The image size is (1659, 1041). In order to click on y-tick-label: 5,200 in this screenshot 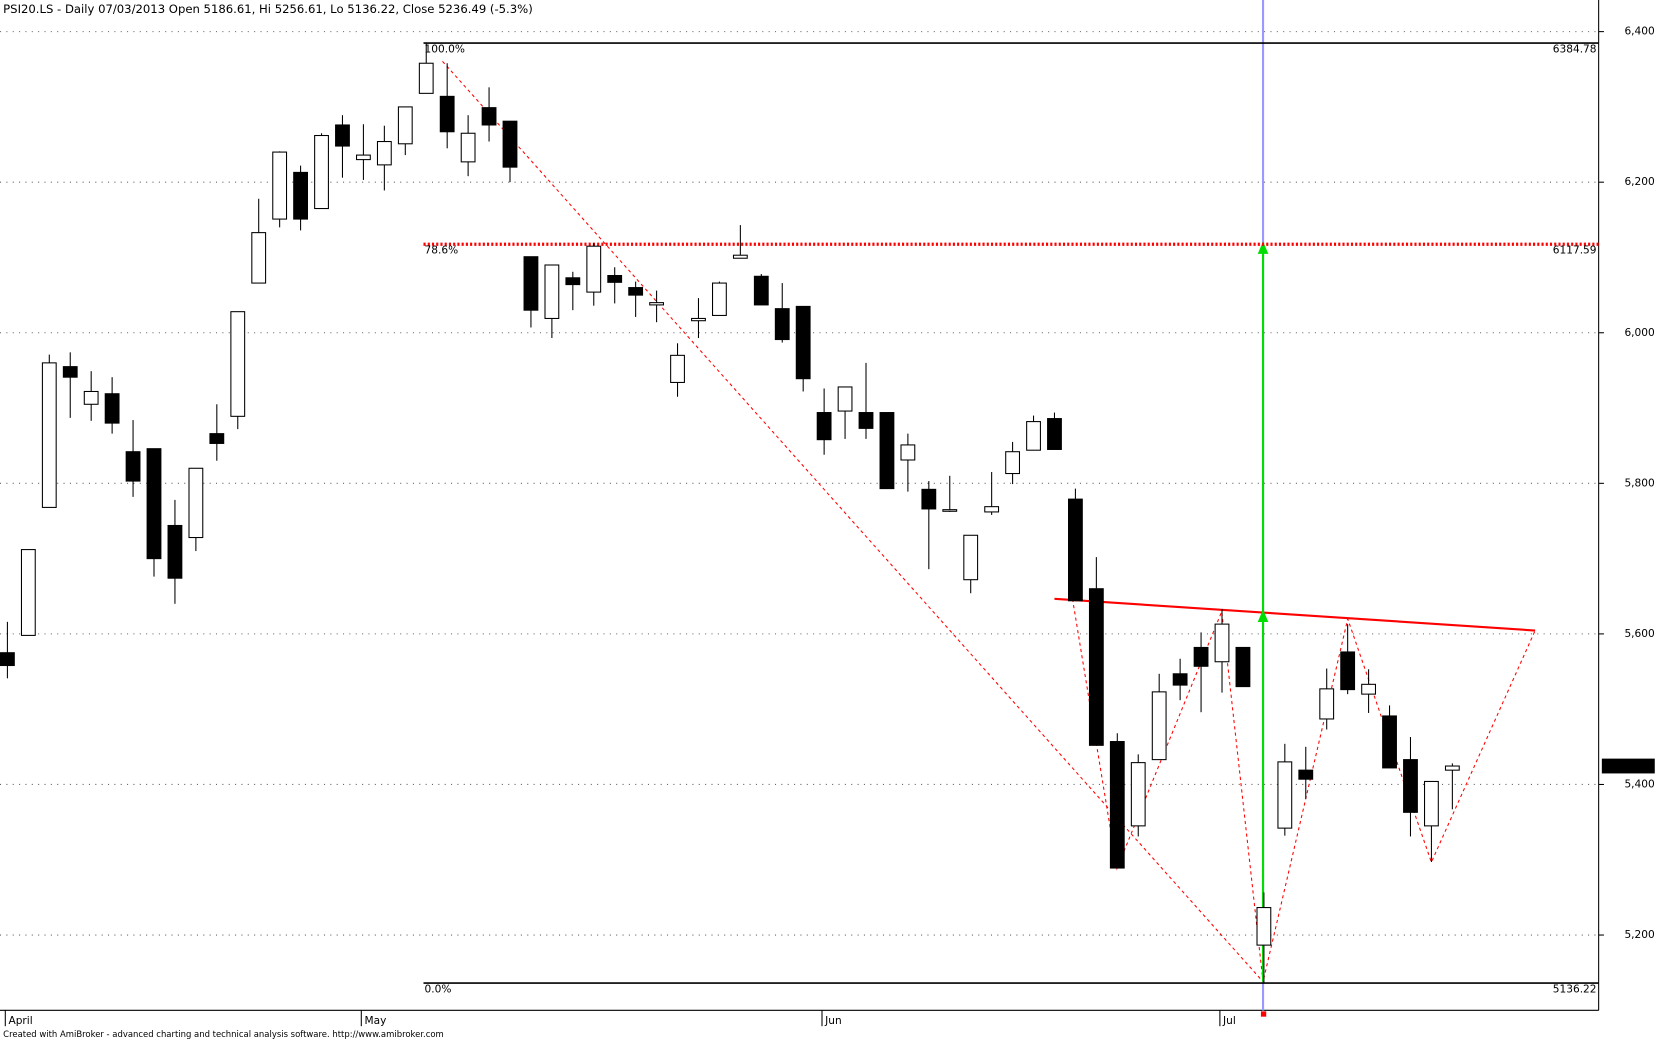, I will do `click(1639, 935)`.